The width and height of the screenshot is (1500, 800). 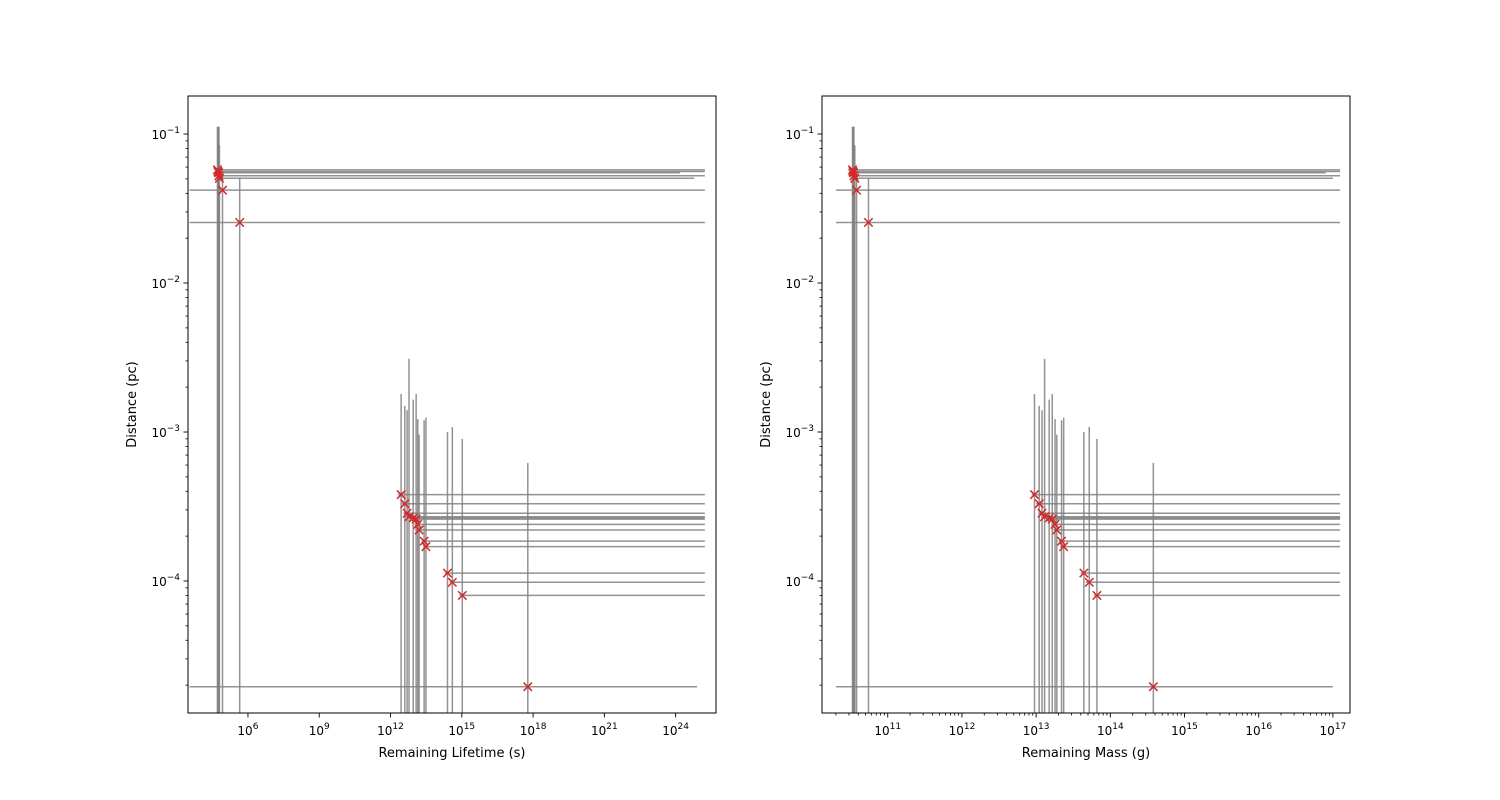 I want to click on mass-x-tick-label: 1013, so click(x=1036, y=730).